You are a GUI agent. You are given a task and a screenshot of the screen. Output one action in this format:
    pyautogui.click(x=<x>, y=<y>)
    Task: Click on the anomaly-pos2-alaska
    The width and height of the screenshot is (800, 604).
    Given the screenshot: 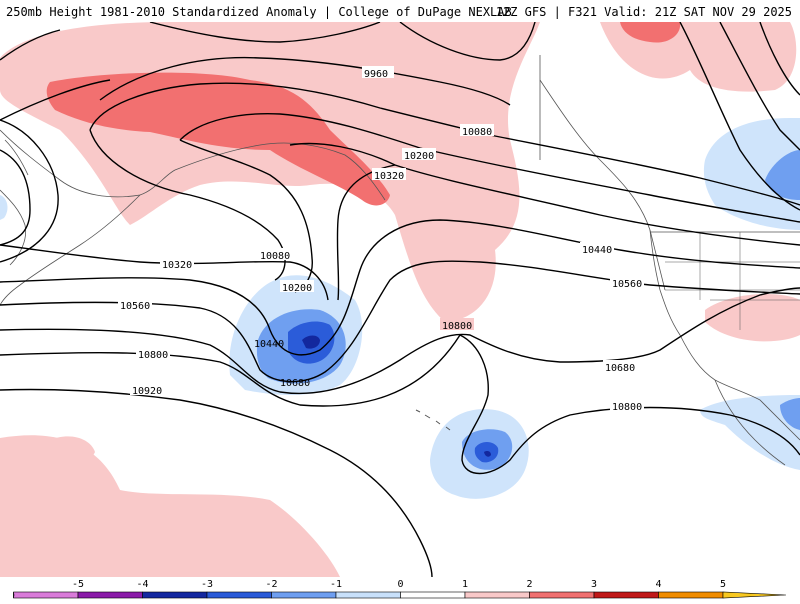 What is the action you would take?
    pyautogui.click(x=218, y=139)
    